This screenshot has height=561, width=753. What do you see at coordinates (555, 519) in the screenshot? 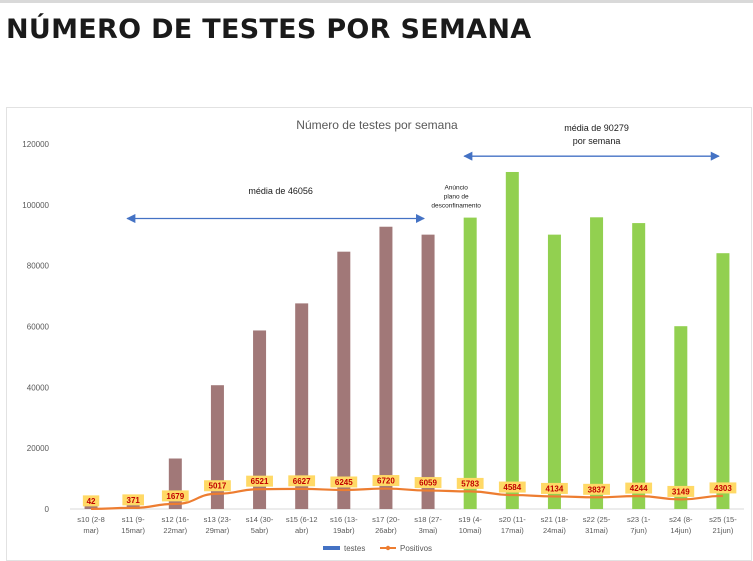
I see `x-tick-label: s21 (18-` at bounding box center [555, 519].